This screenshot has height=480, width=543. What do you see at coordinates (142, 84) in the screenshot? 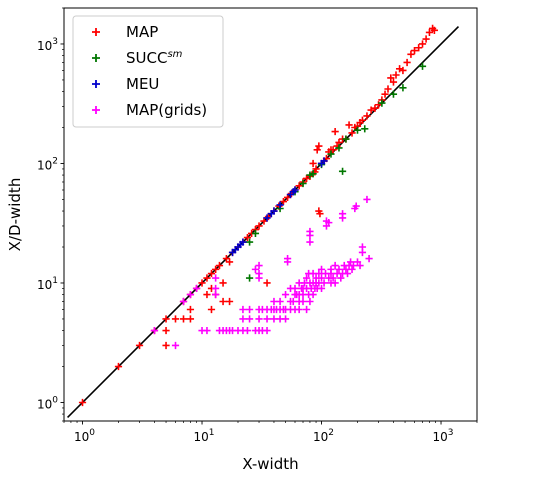
I see `legend-label: MEU` at bounding box center [142, 84].